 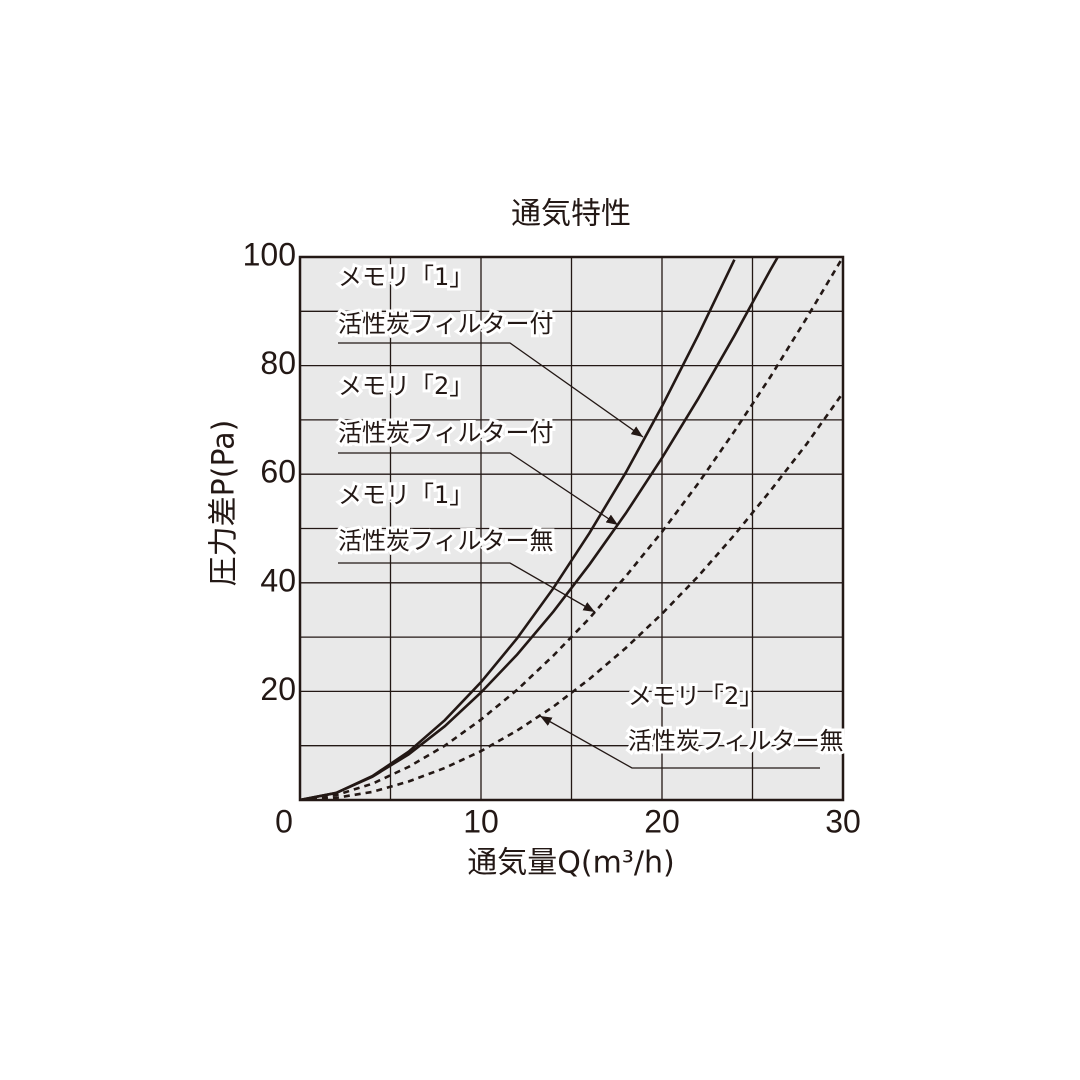 What do you see at coordinates (571, 214) in the screenshot?
I see `chart-title: 通気特性` at bounding box center [571, 214].